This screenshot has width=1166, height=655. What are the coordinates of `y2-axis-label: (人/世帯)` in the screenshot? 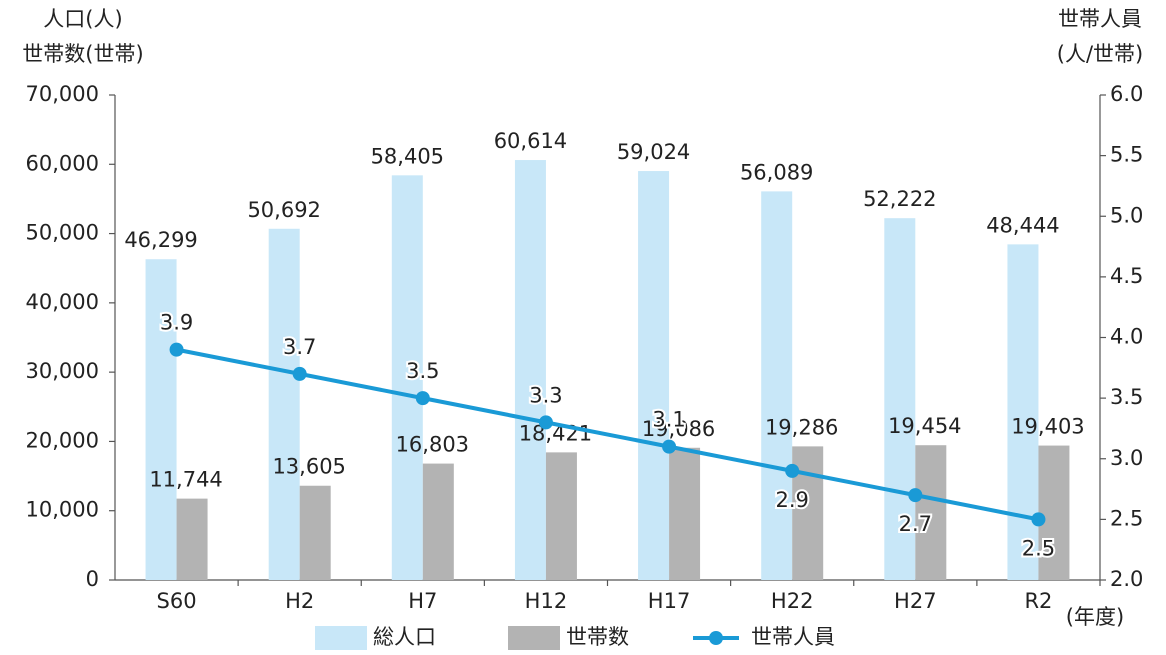 It's located at (1100, 54).